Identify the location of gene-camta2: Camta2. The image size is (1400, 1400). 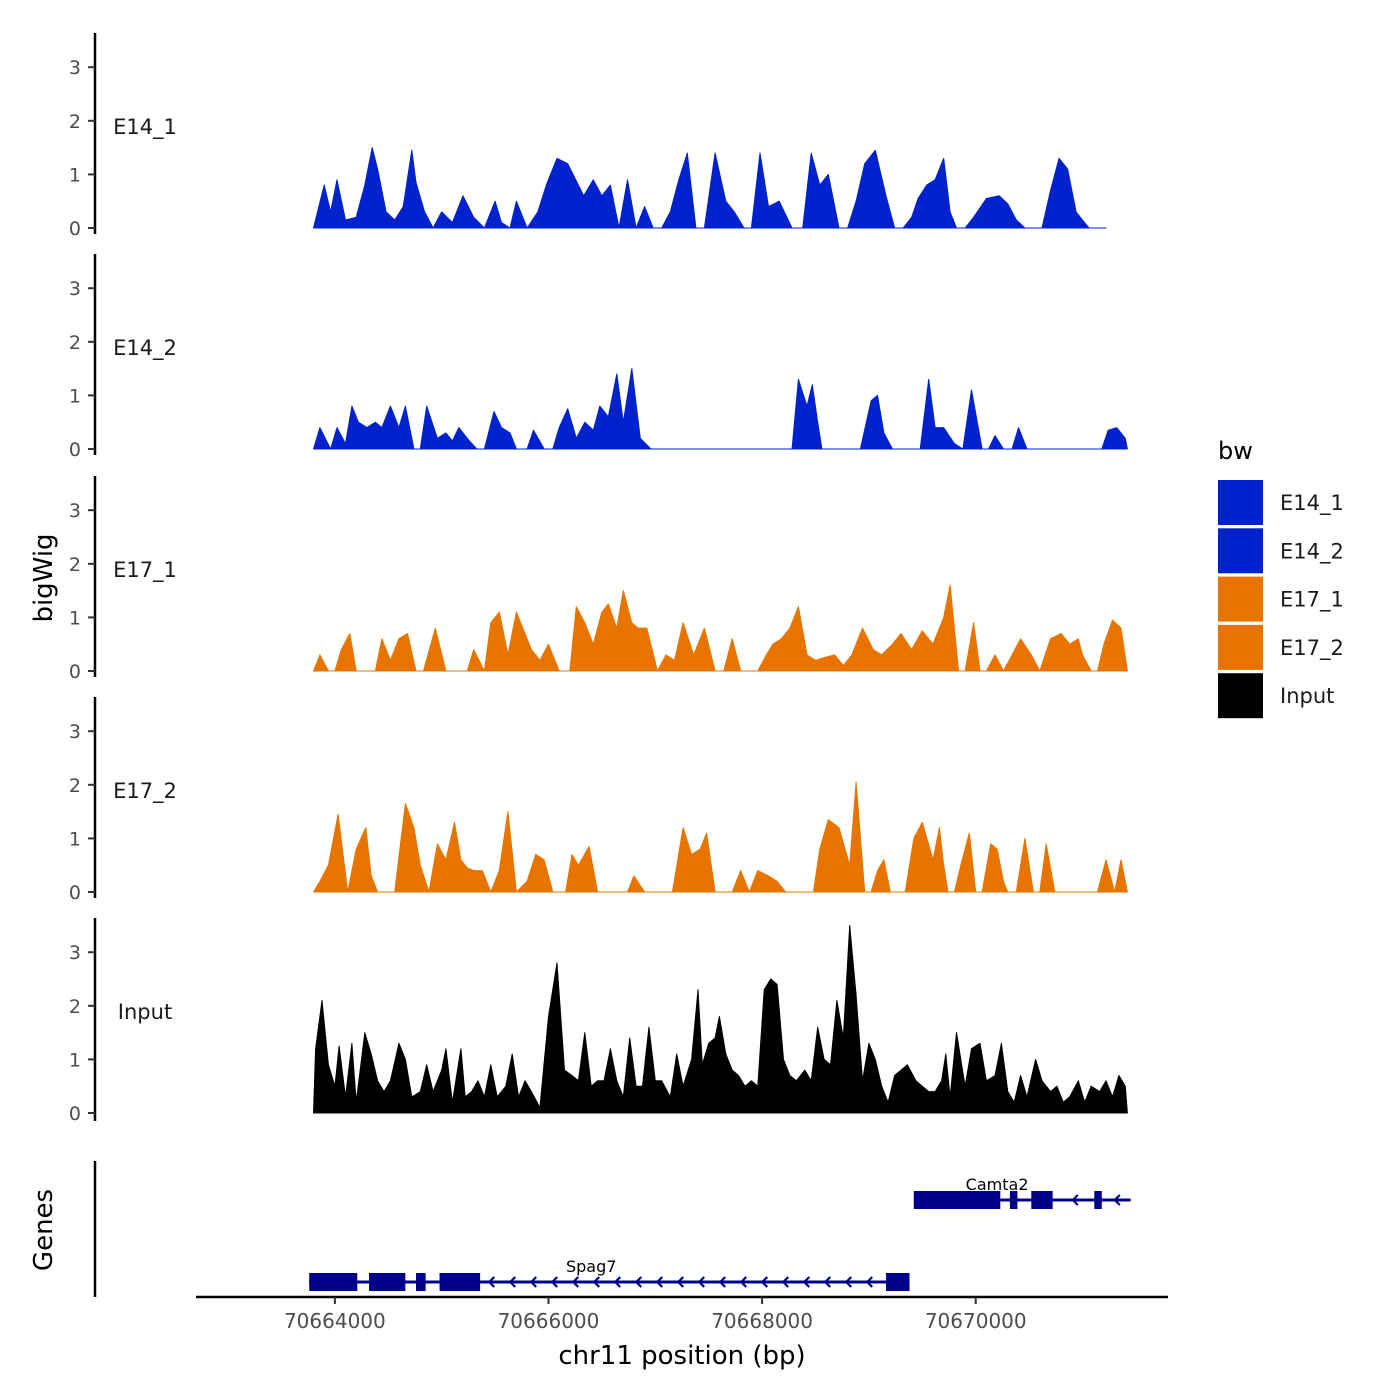
(1022, 1192).